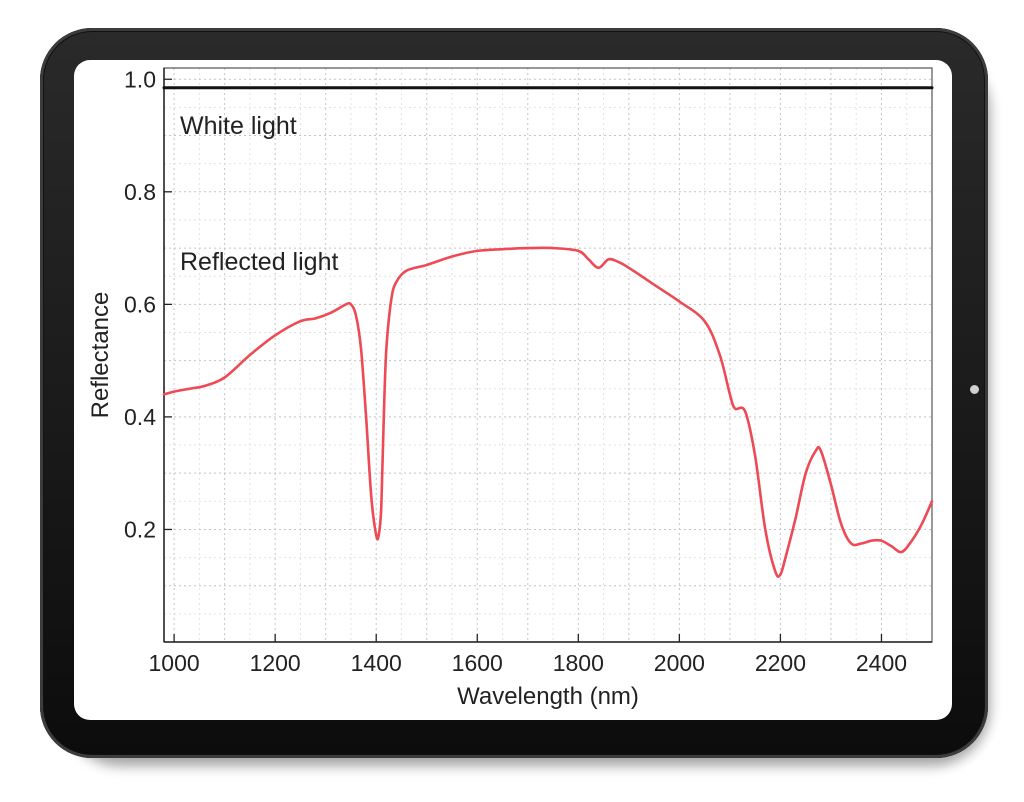 Image resolution: width=1024 pixels, height=802 pixels. I want to click on y-tick-label: 0.2, so click(140, 529).